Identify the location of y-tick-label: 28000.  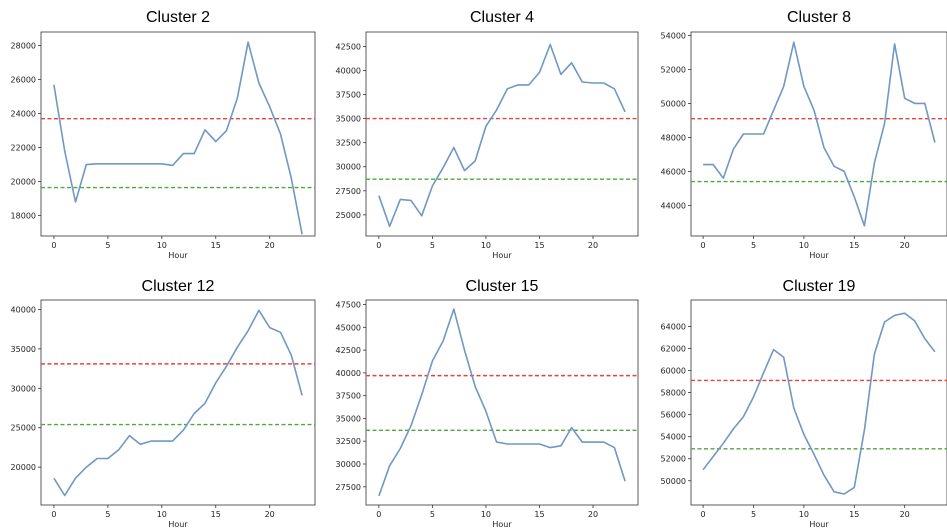
(23, 46).